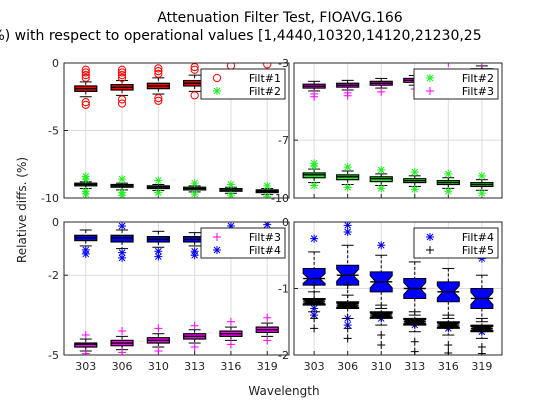 The height and width of the screenshot is (420, 560). What do you see at coordinates (194, 366) in the screenshot?
I see `x-tick-label: 313` at bounding box center [194, 366].